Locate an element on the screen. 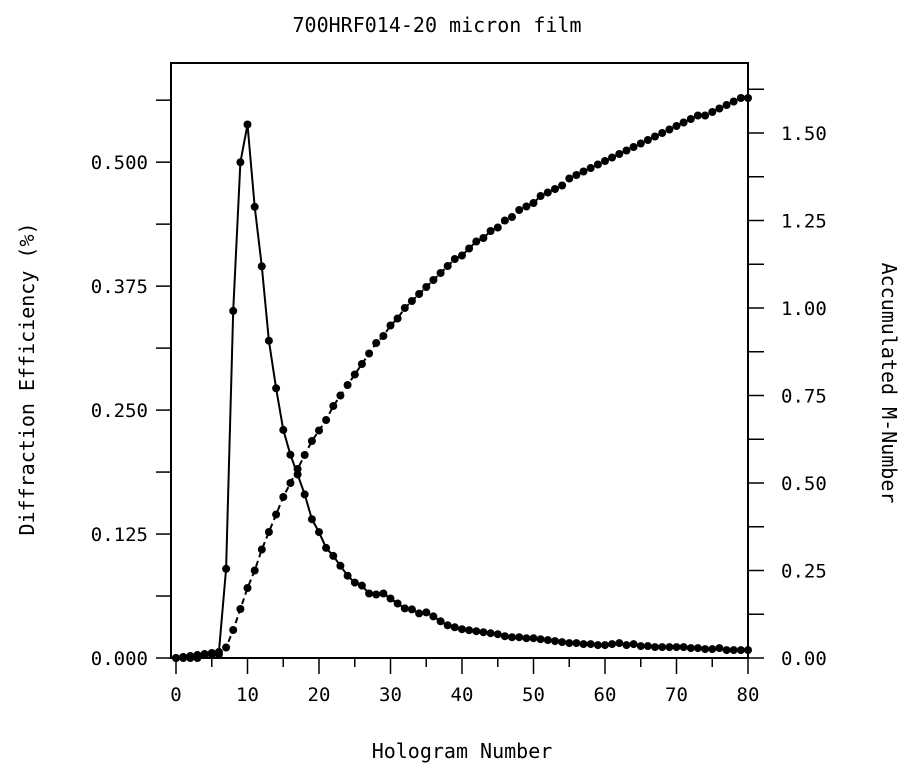  x-tick-label: 30 is located at coordinates (390, 695).